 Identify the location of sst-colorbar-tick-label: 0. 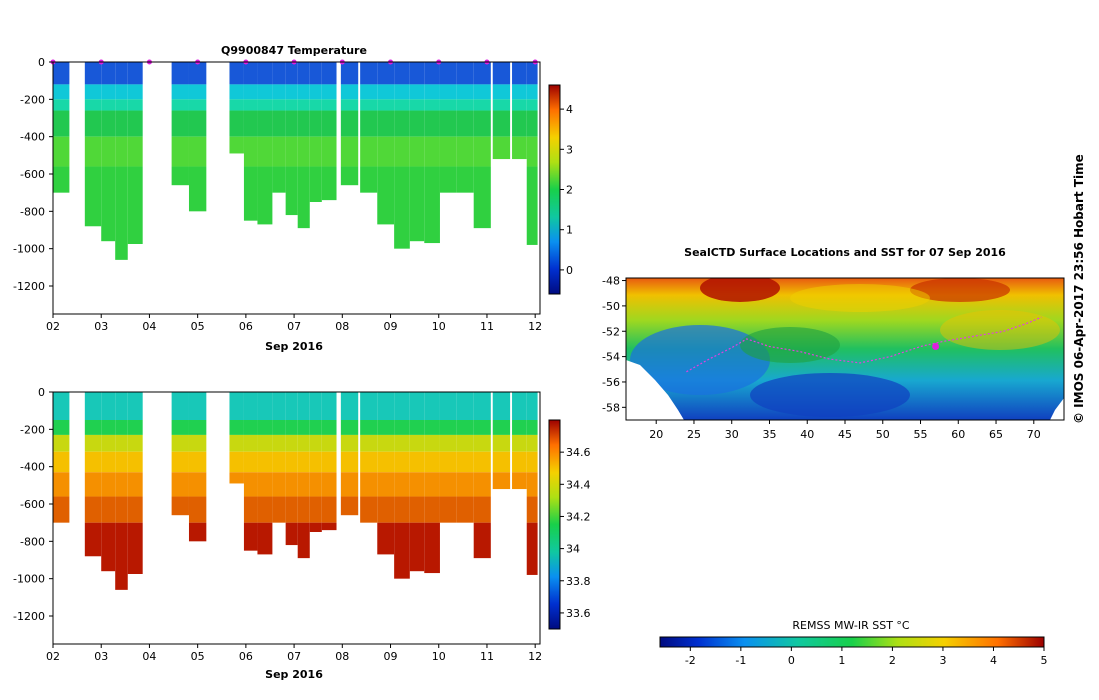
(791, 660).